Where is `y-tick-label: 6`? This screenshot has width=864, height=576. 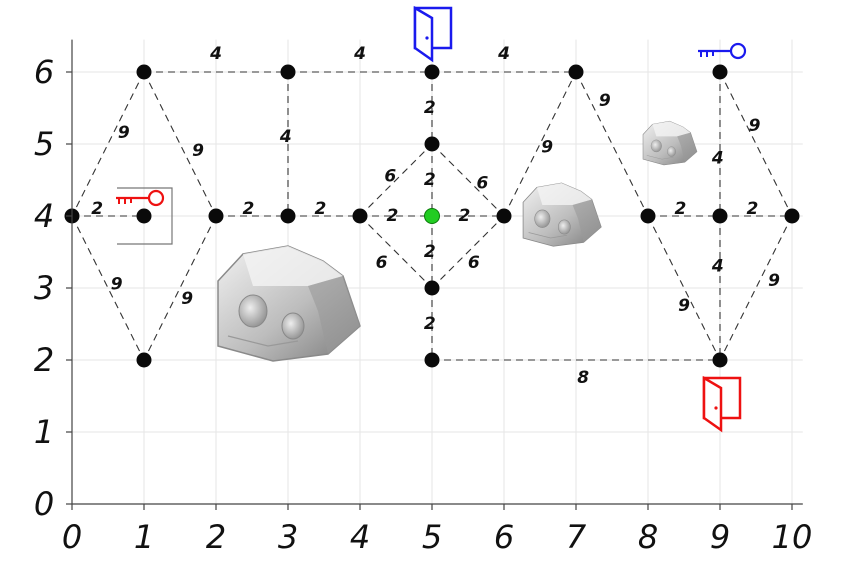 y-tick-label: 6 is located at coordinates (44, 72).